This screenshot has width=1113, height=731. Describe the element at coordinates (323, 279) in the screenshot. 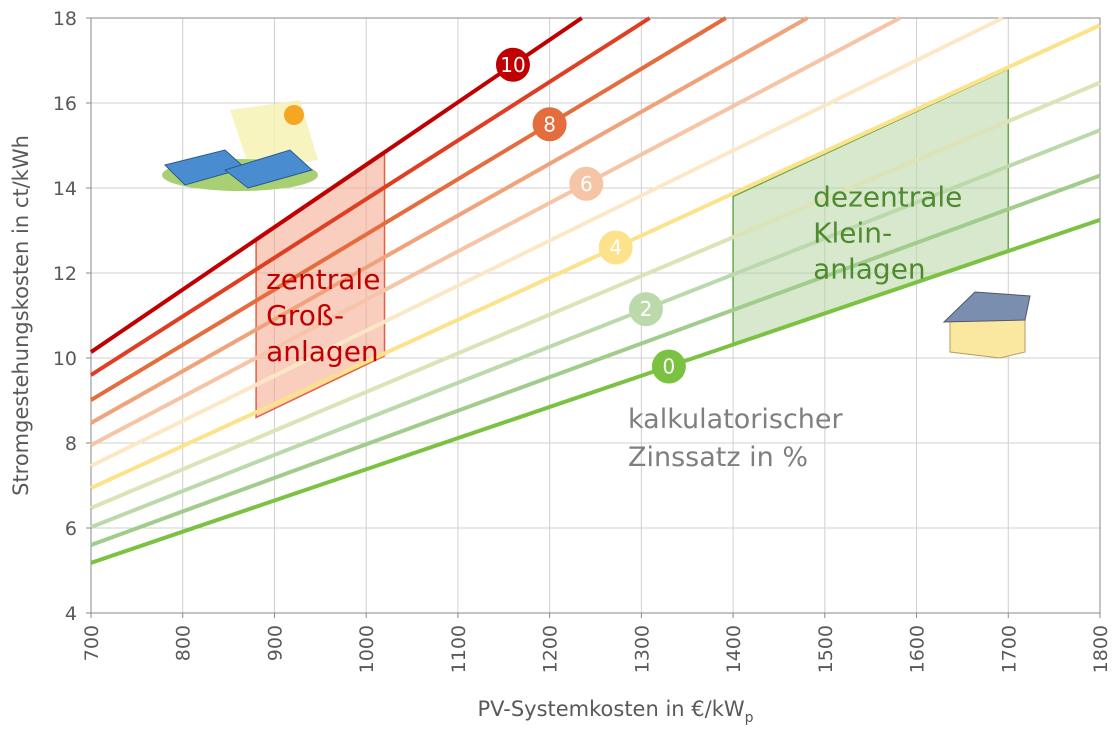

I see `region-label: zentrale` at that location.